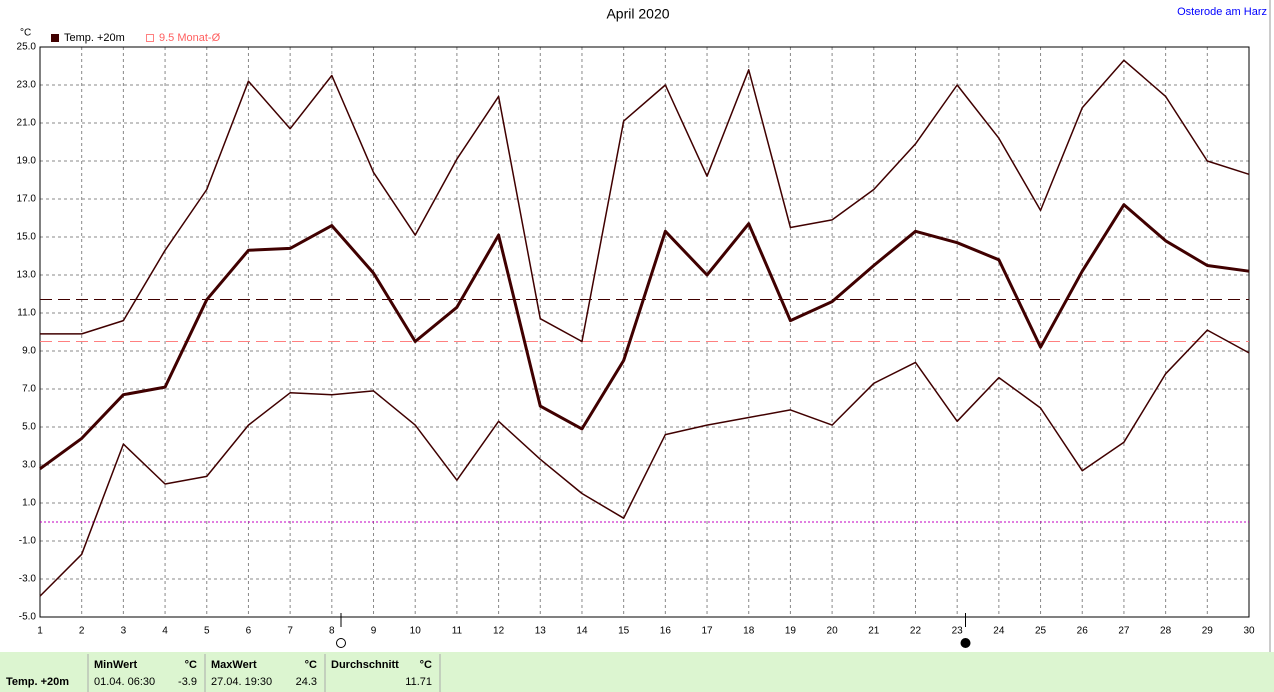  I want to click on x-tick-label: 15, so click(624, 631).